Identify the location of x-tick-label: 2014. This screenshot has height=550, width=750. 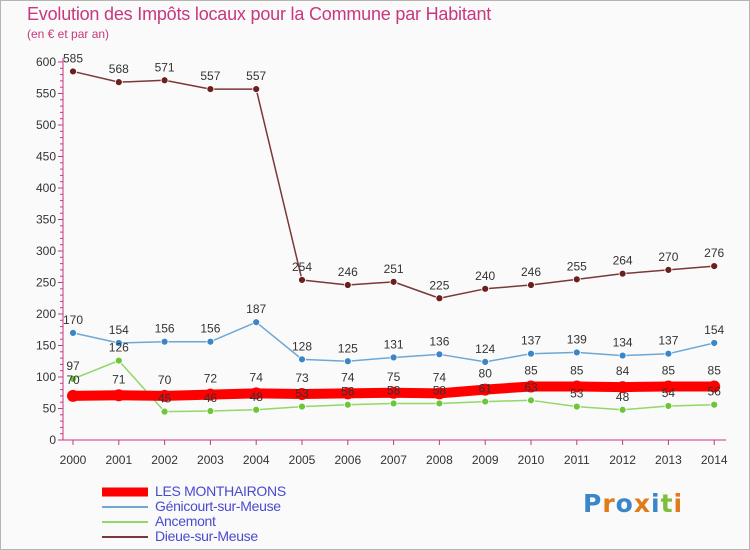
(714, 460).